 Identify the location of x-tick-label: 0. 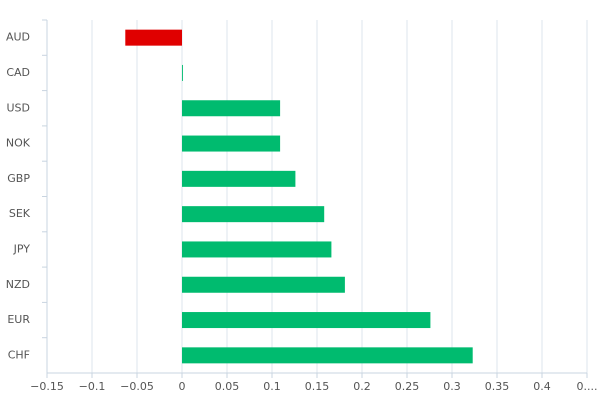
(182, 386).